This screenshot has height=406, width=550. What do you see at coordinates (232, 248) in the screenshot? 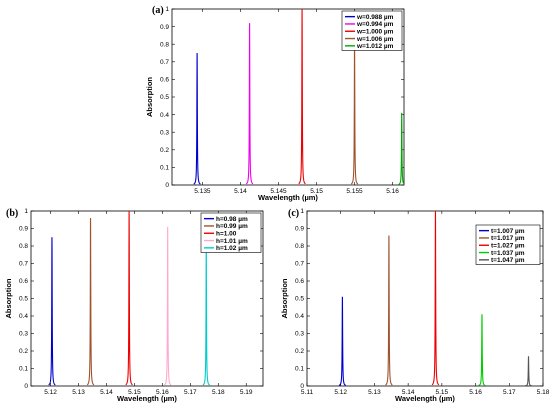
I see `legend-label: h=1.02 µm` at bounding box center [232, 248].